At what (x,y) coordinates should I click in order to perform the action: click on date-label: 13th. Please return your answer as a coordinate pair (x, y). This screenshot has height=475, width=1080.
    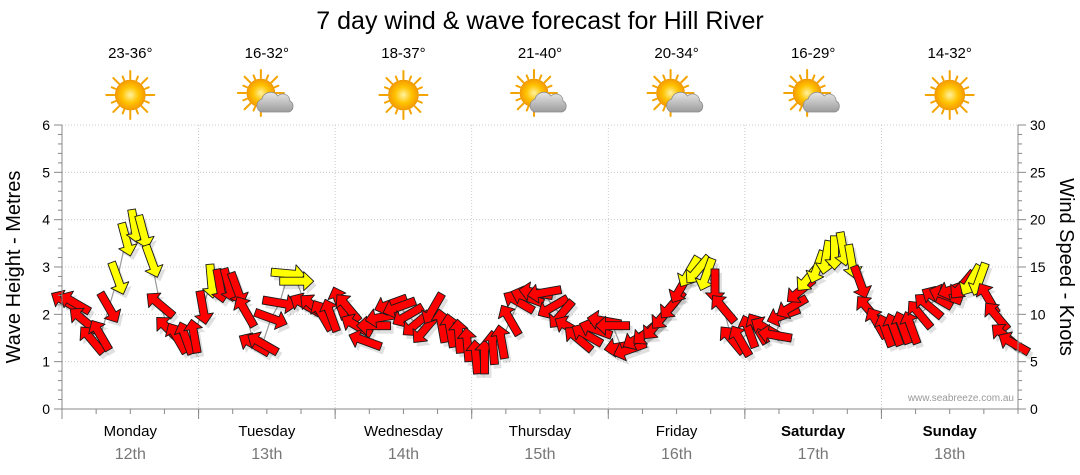
    Looking at the image, I should click on (266, 454).